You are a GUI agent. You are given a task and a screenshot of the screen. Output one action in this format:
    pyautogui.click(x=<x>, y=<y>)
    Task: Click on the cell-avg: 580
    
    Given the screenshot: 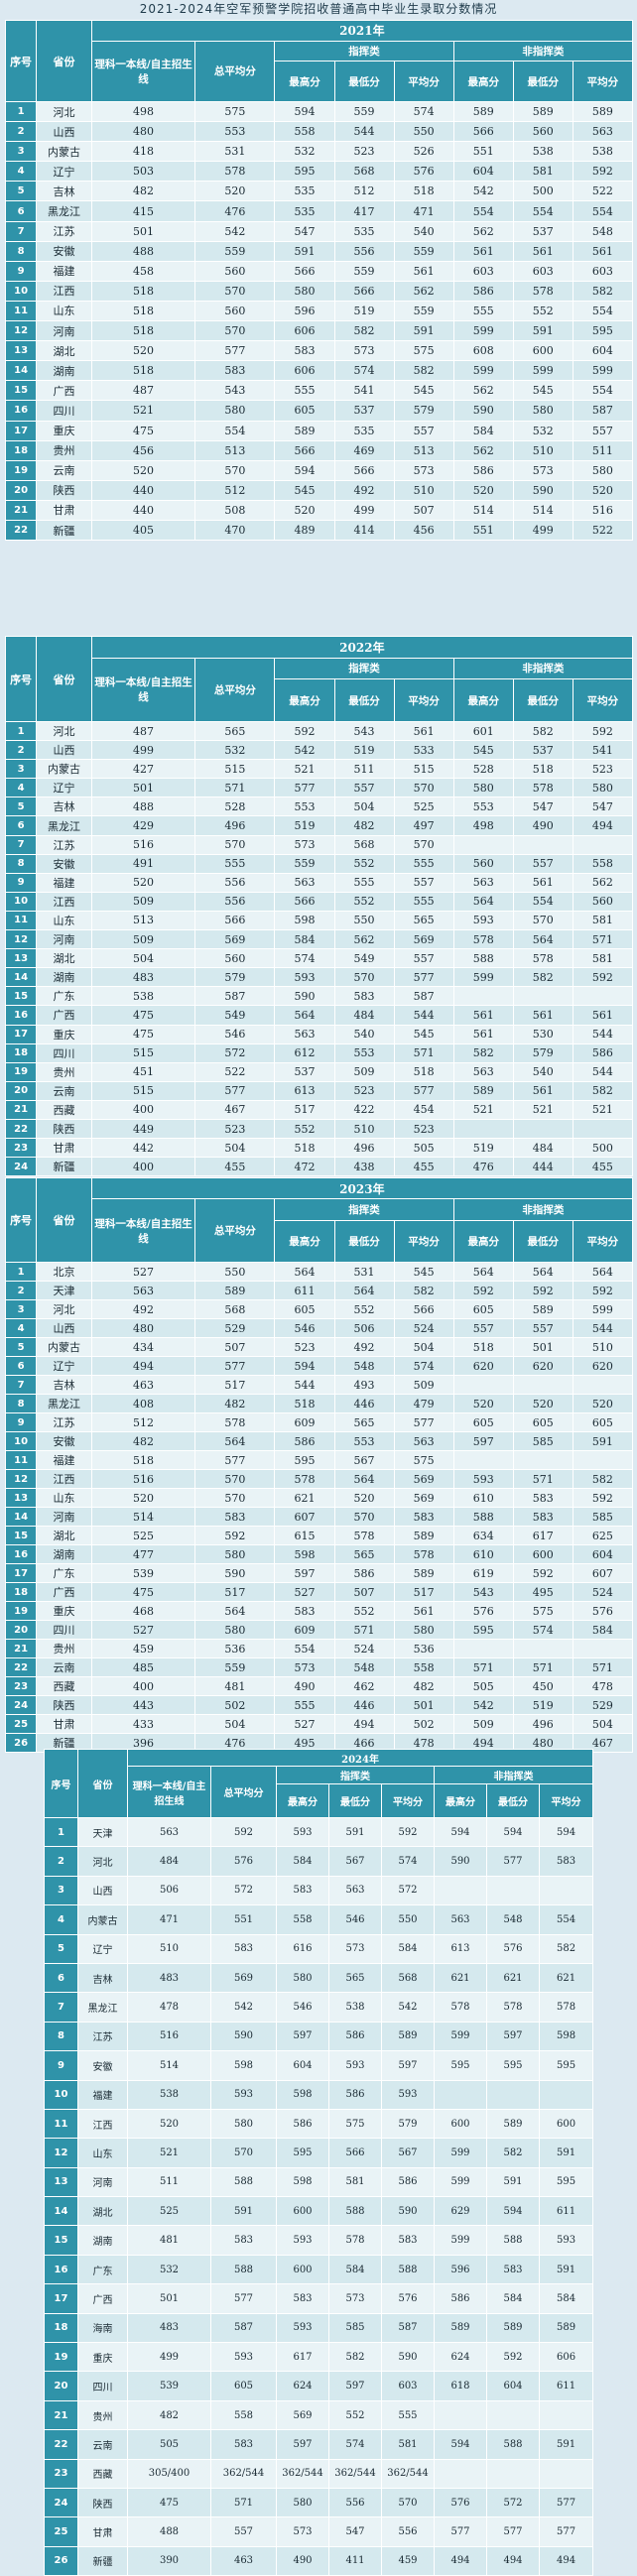 What is the action you would take?
    pyautogui.click(x=235, y=1554)
    